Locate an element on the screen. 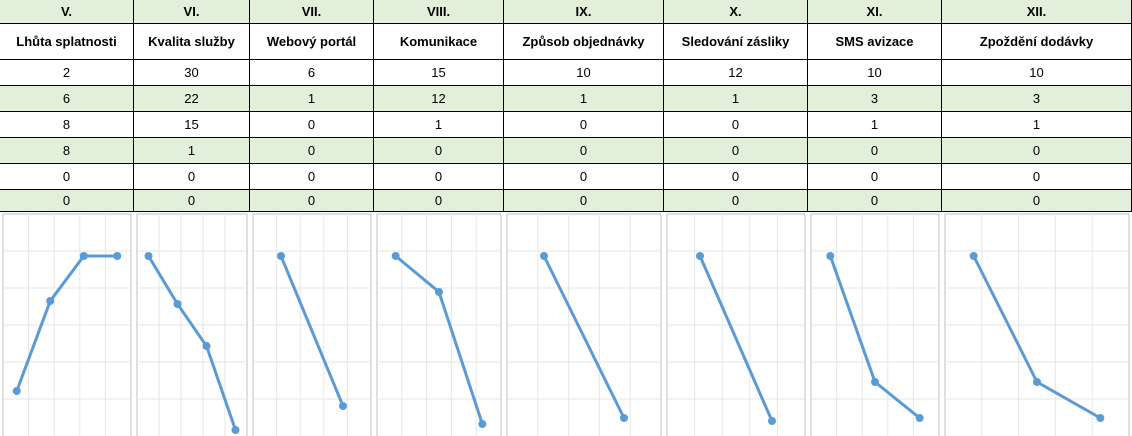 The height and width of the screenshot is (436, 1132). column-numeral: V. is located at coordinates (67, 12).